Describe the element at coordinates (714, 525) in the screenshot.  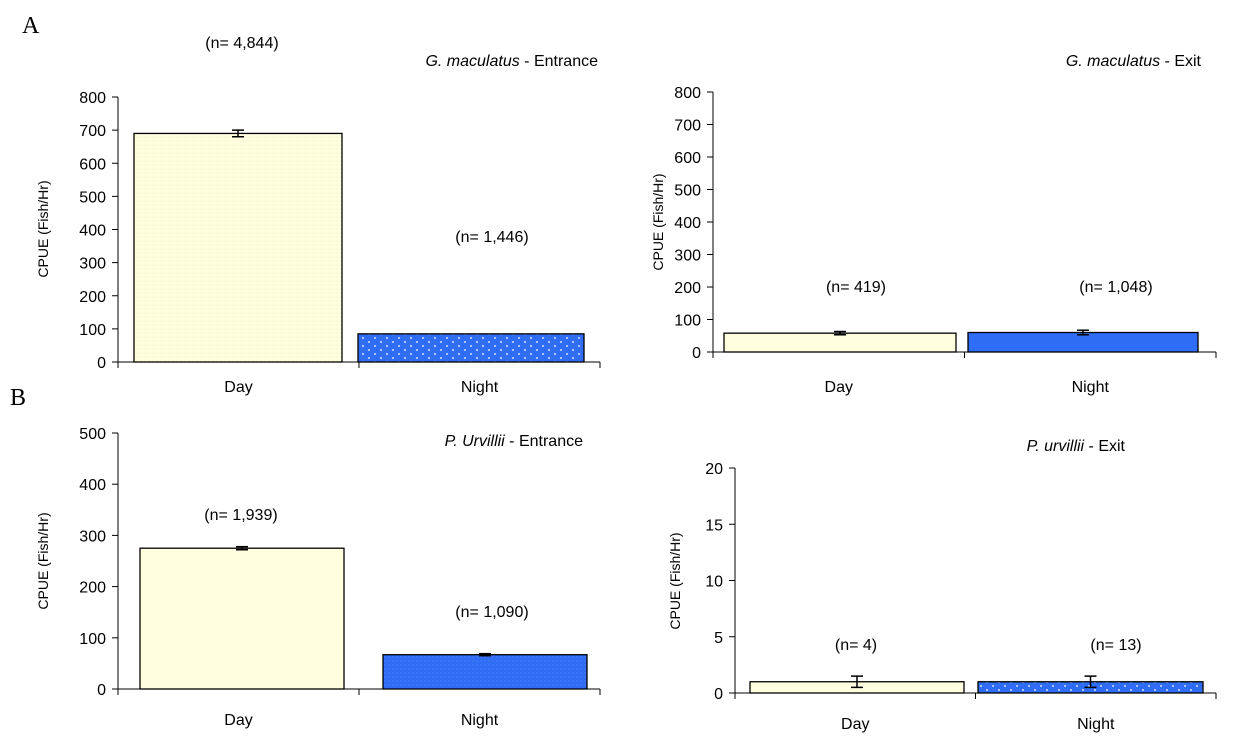
I see `y-tick-label: 15` at that location.